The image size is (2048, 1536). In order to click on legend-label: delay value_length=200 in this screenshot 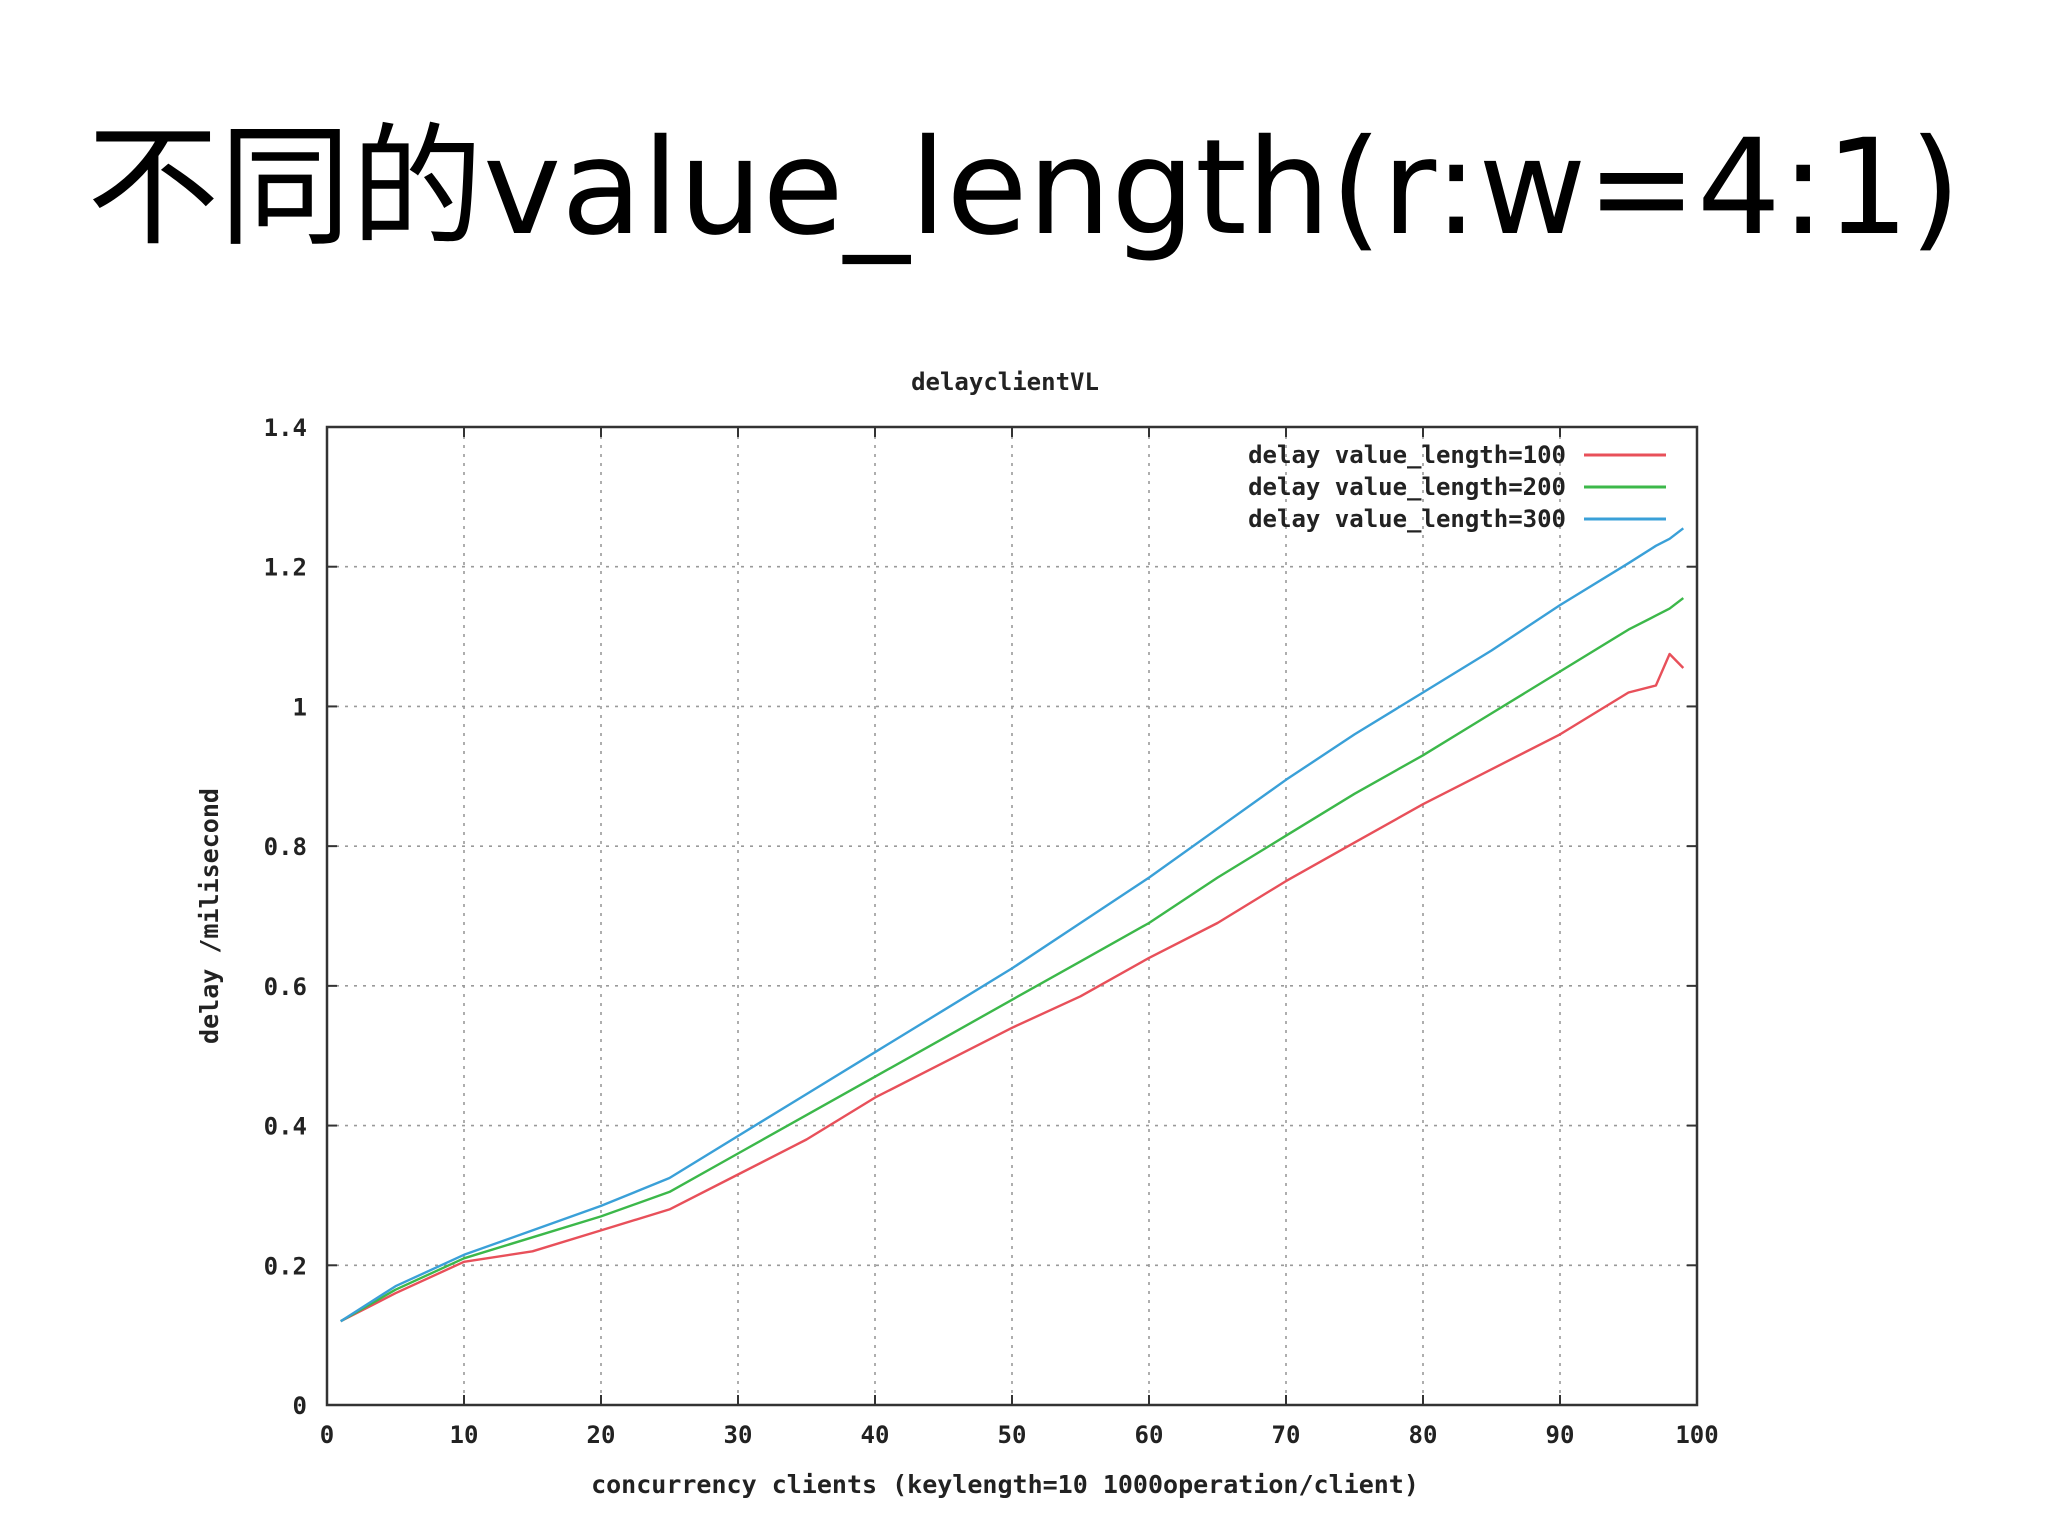, I will do `click(1407, 487)`.